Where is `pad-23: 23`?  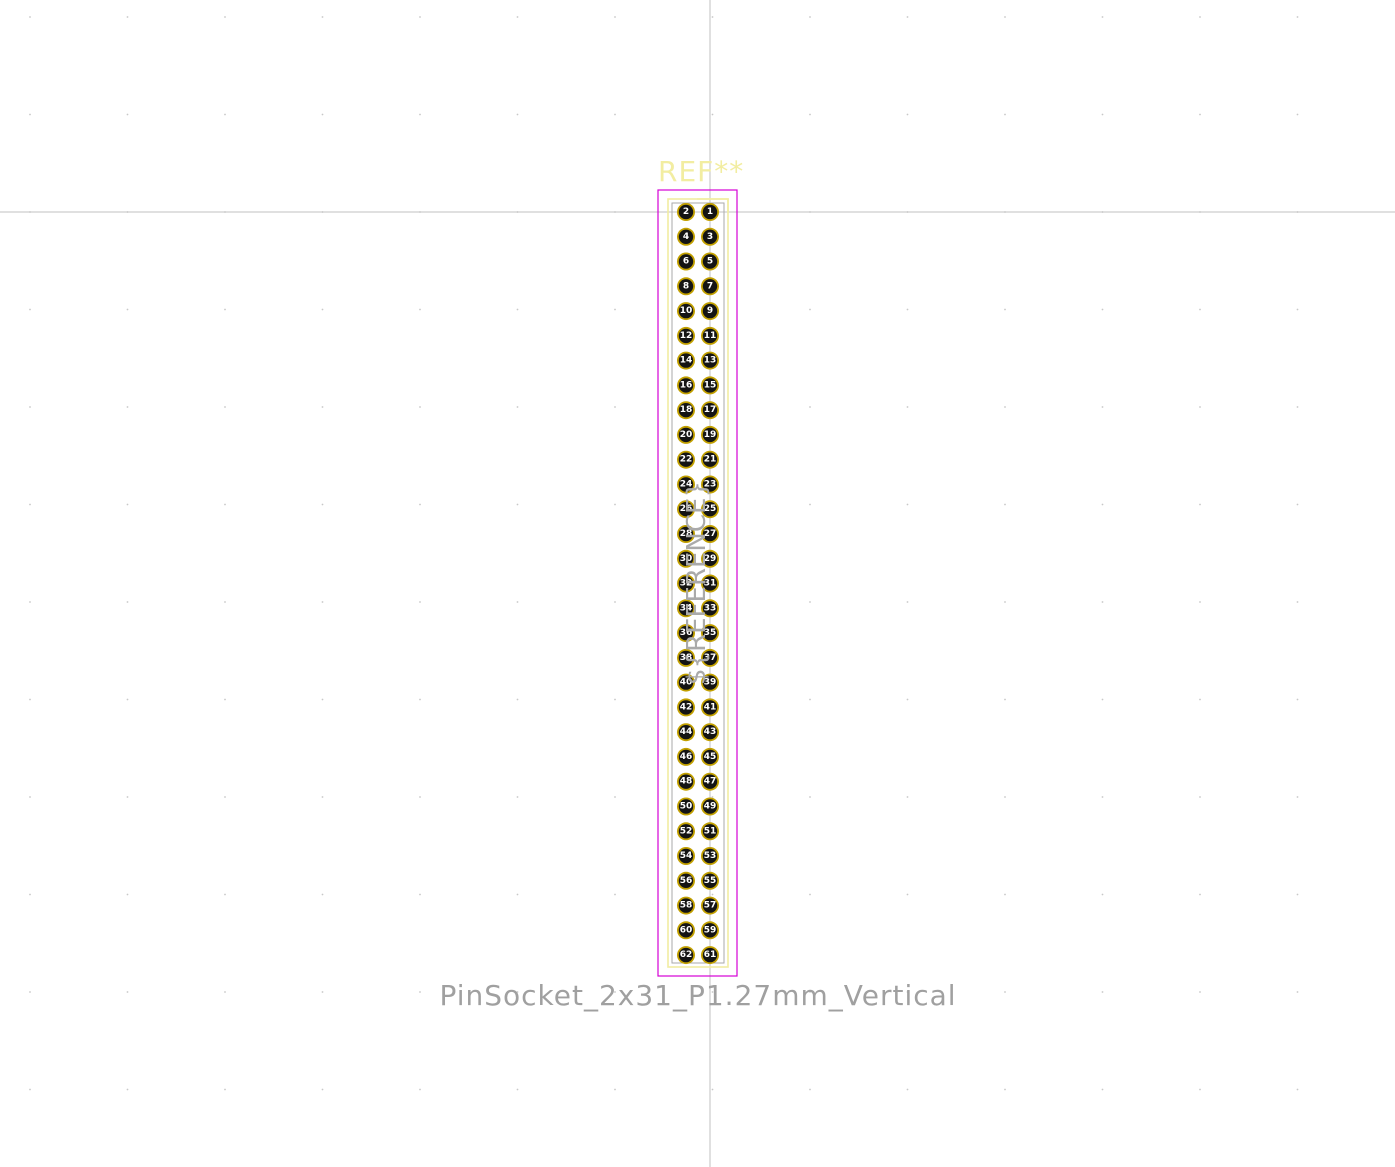 pad-23: 23 is located at coordinates (710, 484).